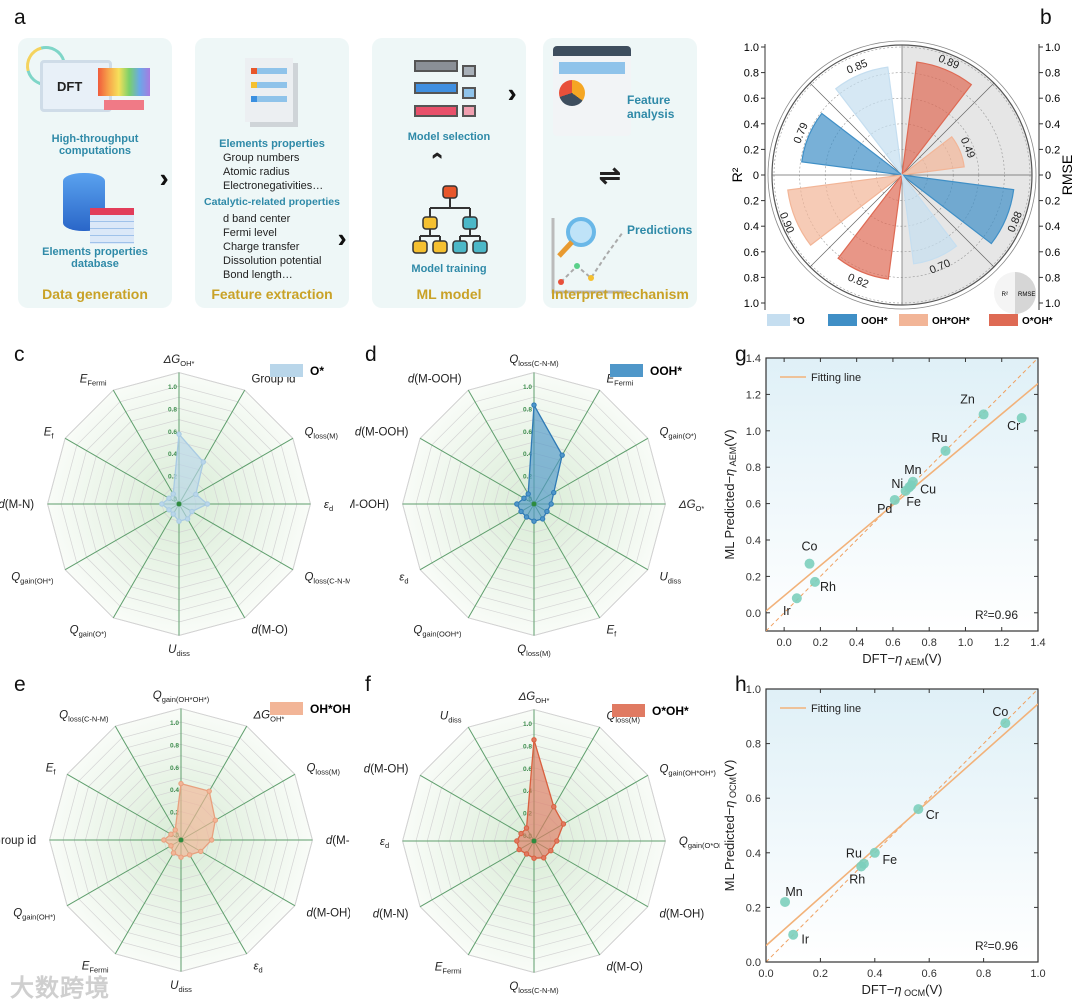 This screenshot has height=1005, width=1080. What do you see at coordinates (692, 773) in the screenshot?
I see `axis-label-sub: gain(OH*OH*)` at bounding box center [692, 773].